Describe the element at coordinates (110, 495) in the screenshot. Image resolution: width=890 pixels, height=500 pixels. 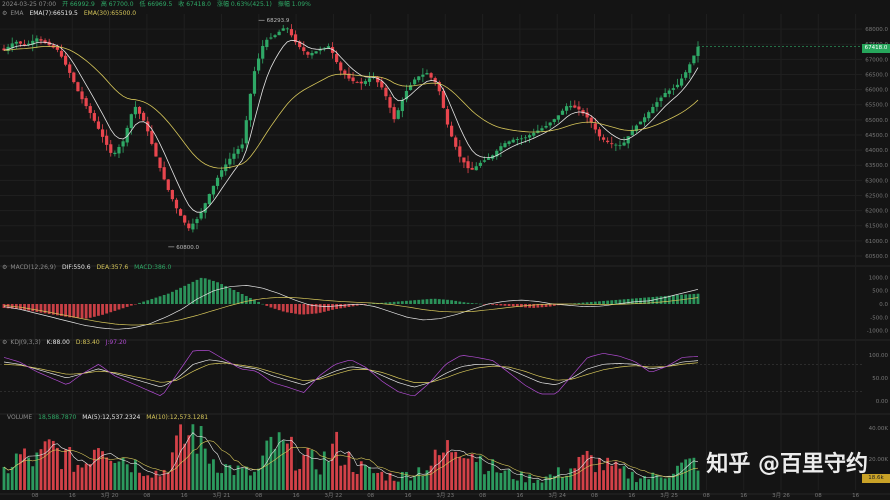
I see `x-tick-label: 3月 20` at that location.